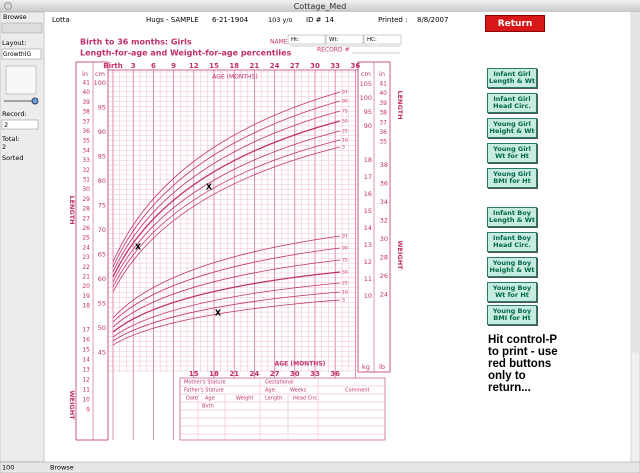 Image resolution: width=640 pixels, height=473 pixels. Describe the element at coordinates (512, 178) in the screenshot. I see `chart-button: Young Girl BMI for Ht` at that location.